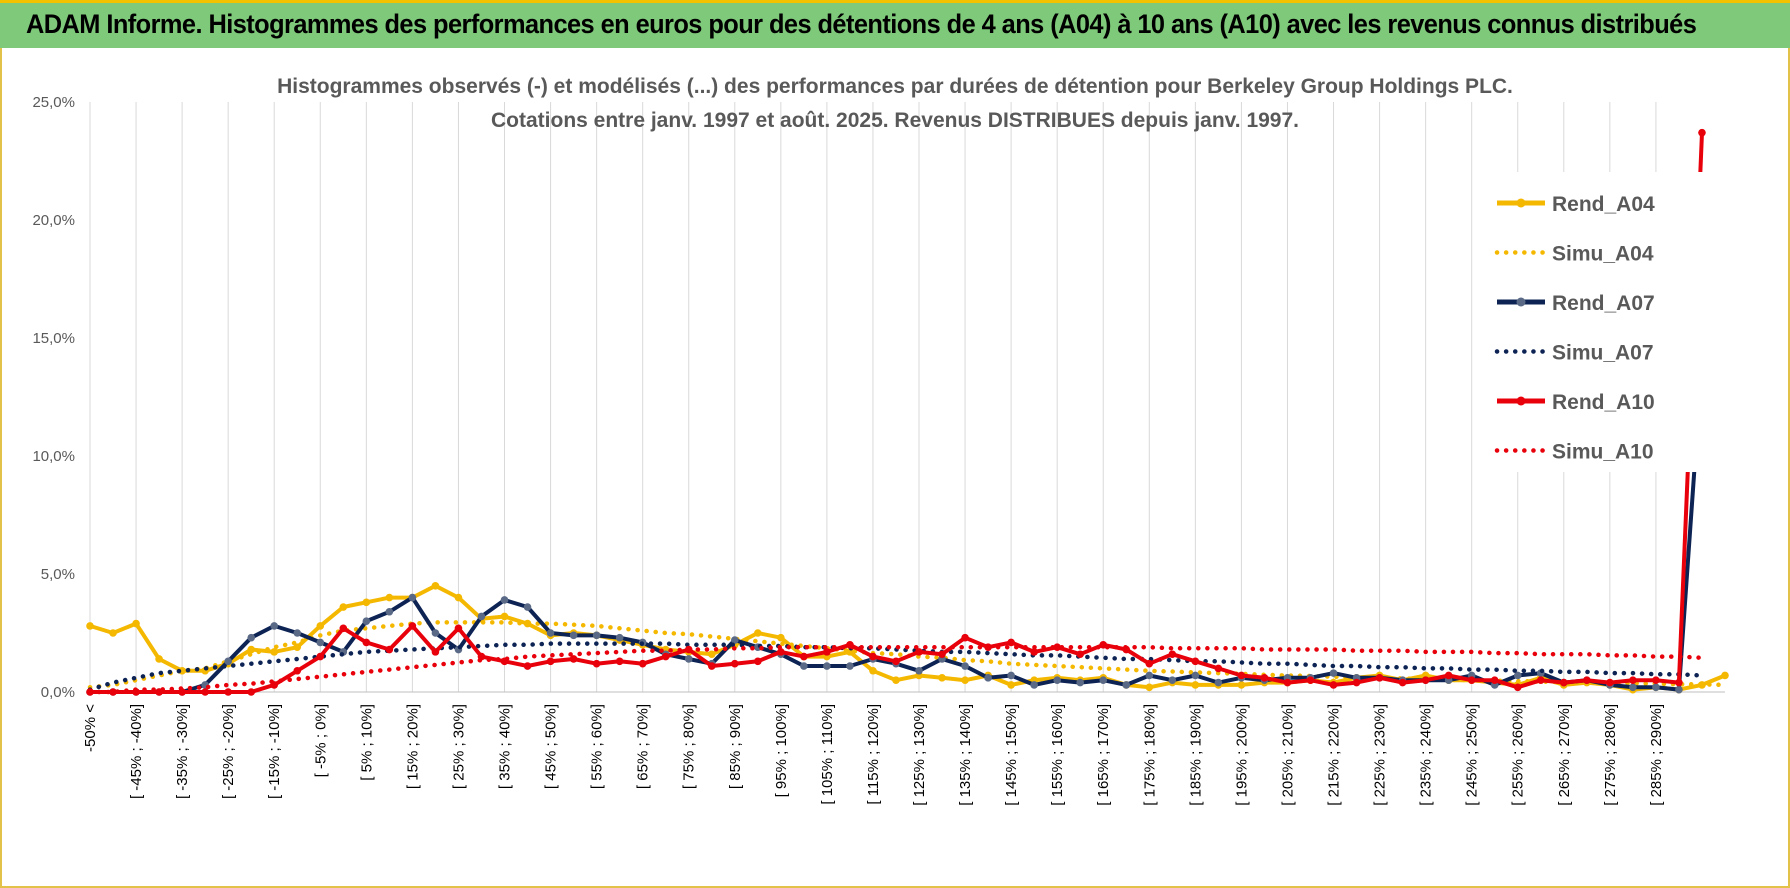 This screenshot has height=888, width=1790. What do you see at coordinates (965, 755) in the screenshot?
I see `x-tick-label: [ 135% ; 140%]` at bounding box center [965, 755].